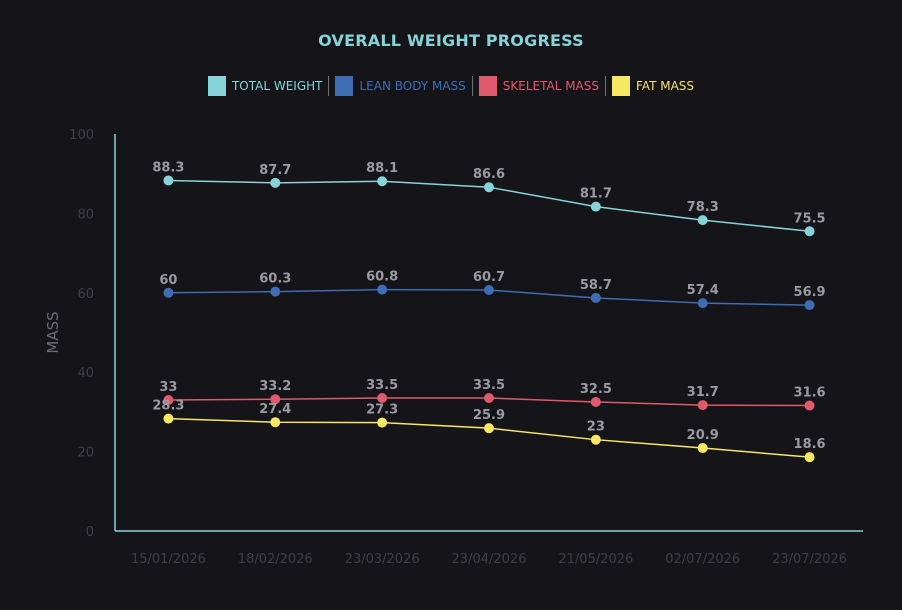 The image size is (902, 610). I want to click on data-label: 81.7, so click(596, 194).